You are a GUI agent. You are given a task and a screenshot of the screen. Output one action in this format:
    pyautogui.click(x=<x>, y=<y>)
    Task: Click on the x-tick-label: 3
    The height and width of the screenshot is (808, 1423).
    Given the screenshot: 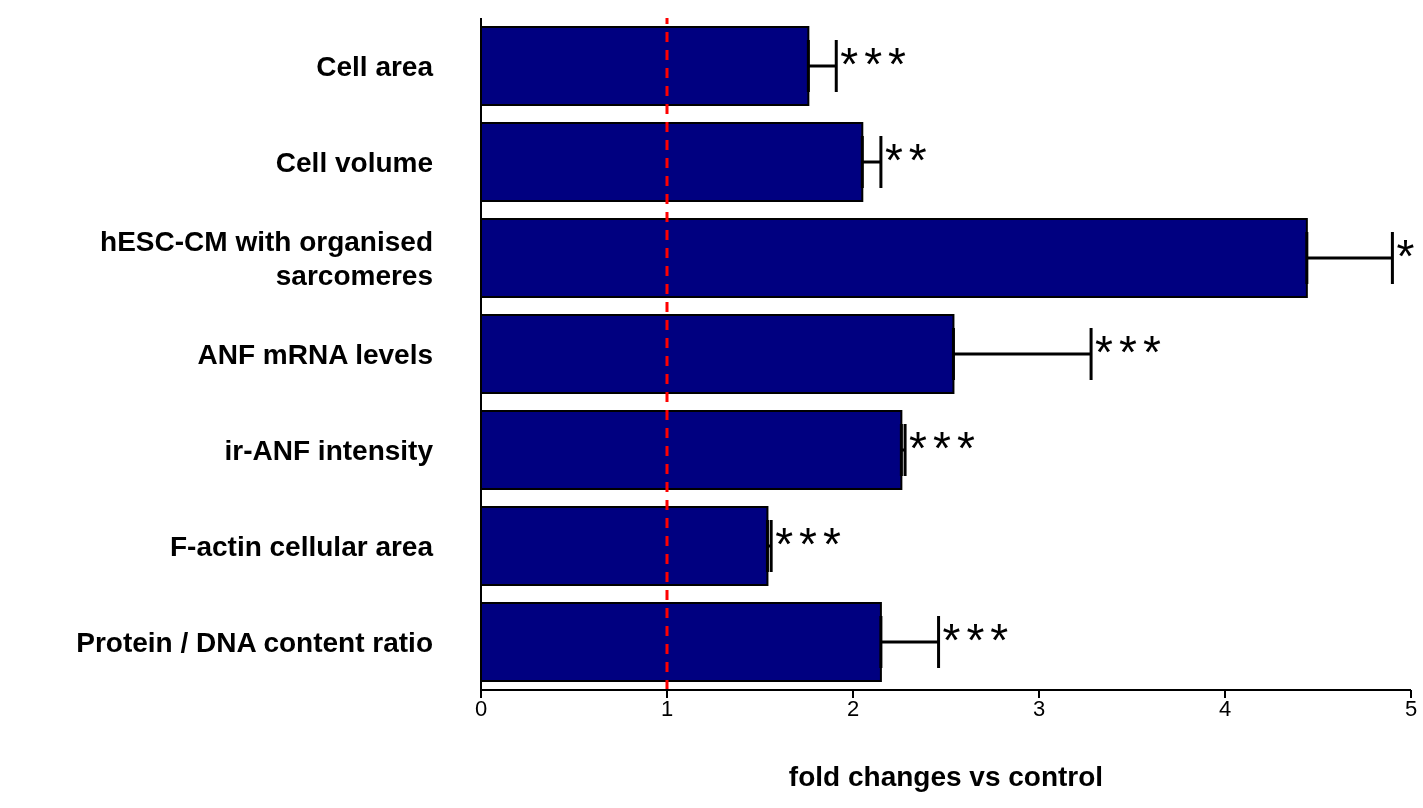 What is the action you would take?
    pyautogui.click(x=1039, y=708)
    